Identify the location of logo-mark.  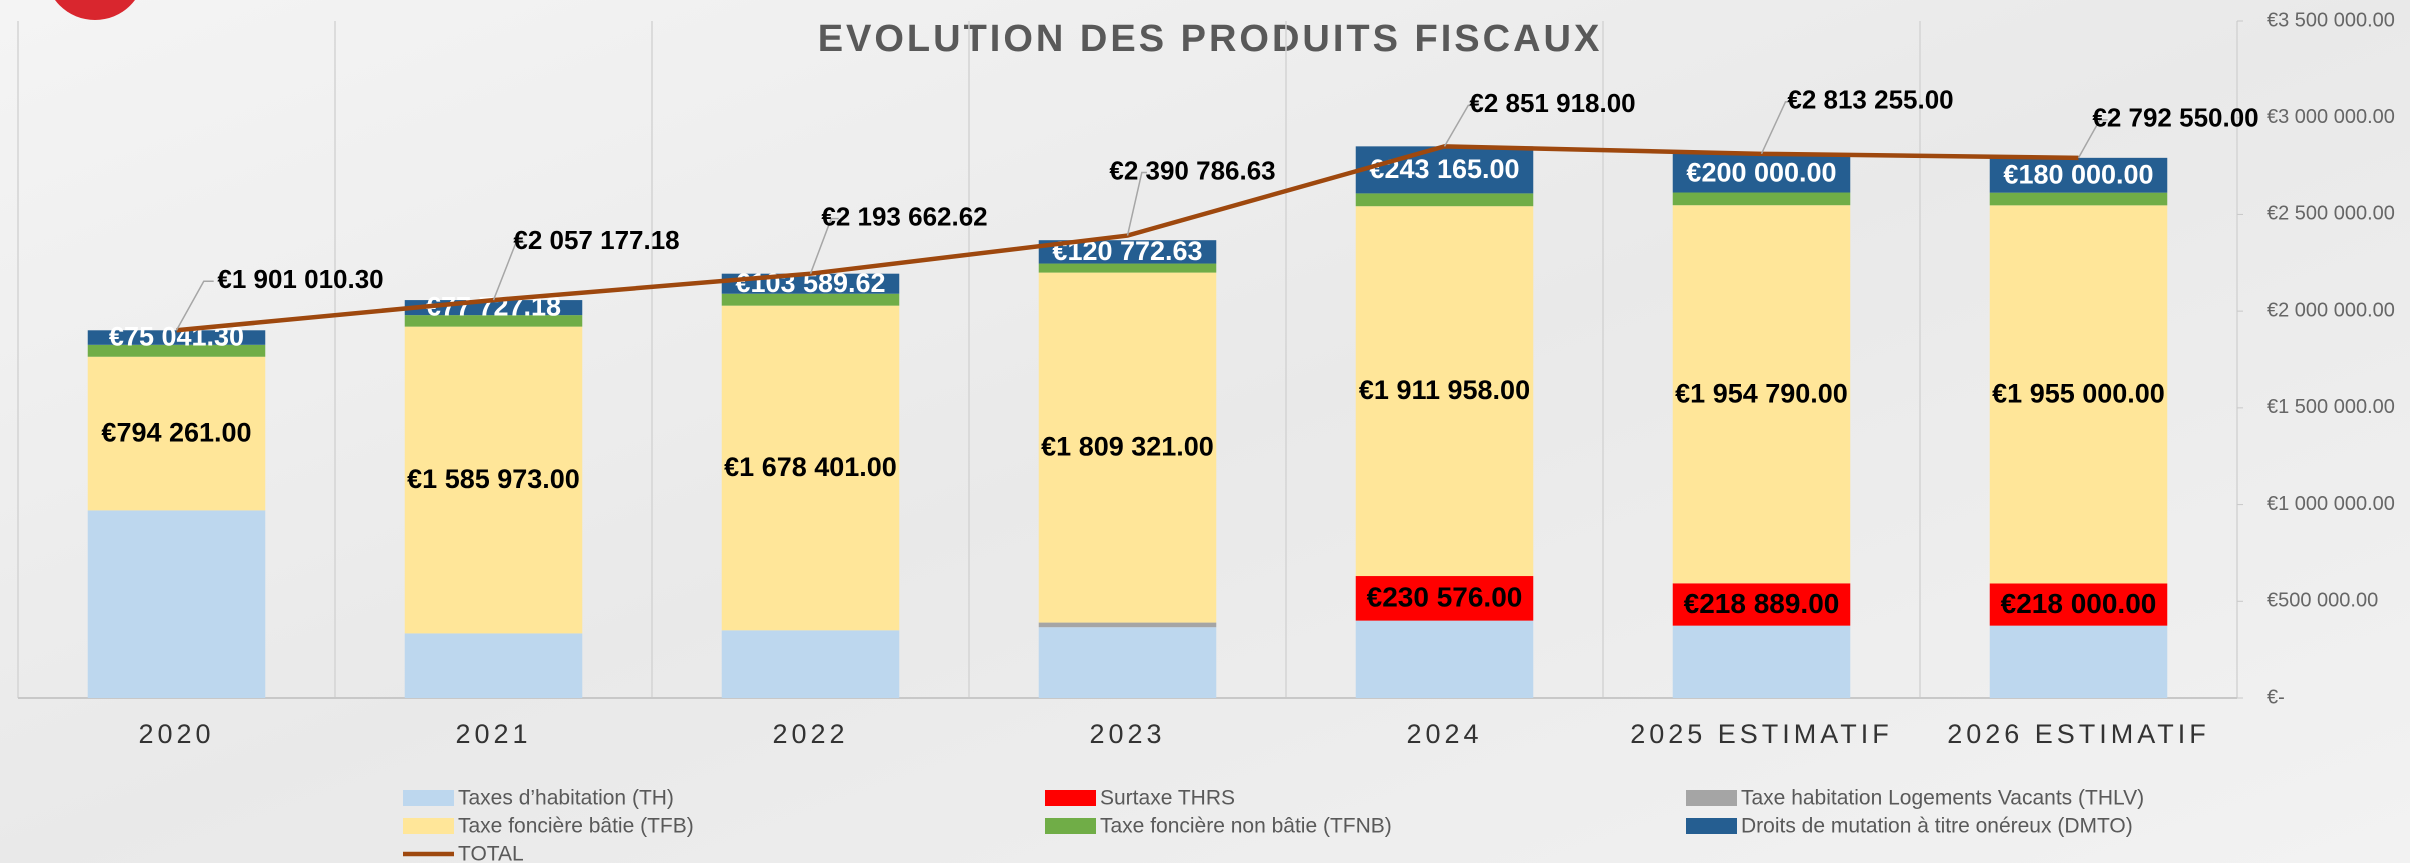
(95, 10).